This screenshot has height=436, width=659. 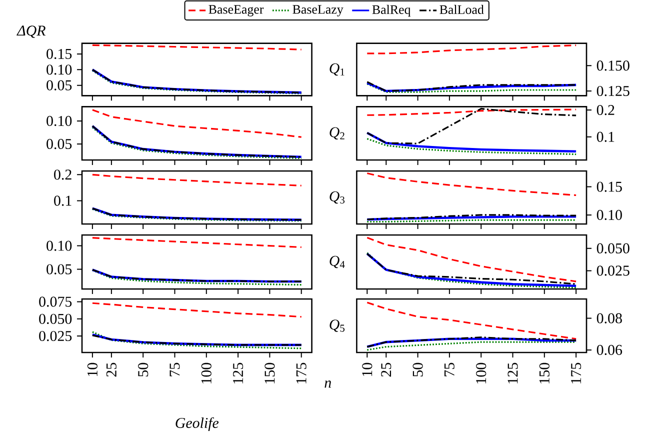 I want to click on y-tick-label: 0.075, so click(x=55, y=301).